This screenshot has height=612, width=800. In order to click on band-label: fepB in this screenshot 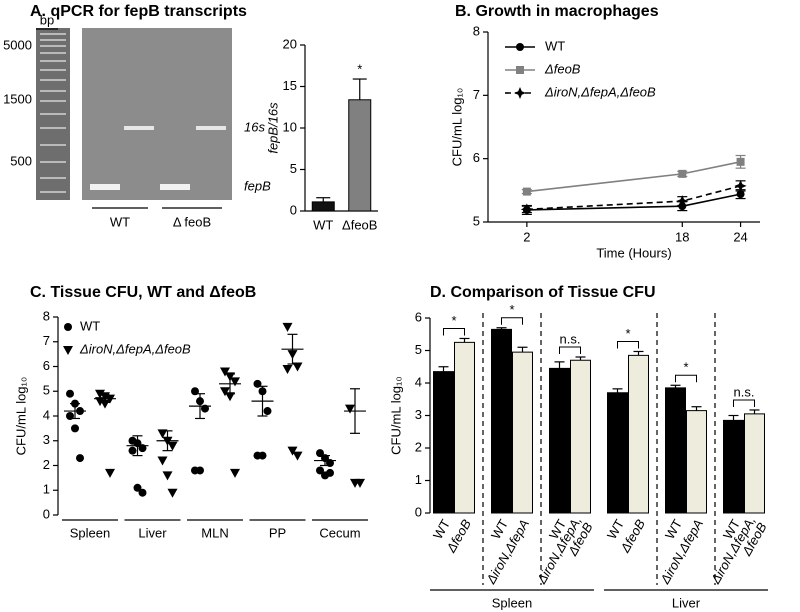, I will do `click(257, 185)`.